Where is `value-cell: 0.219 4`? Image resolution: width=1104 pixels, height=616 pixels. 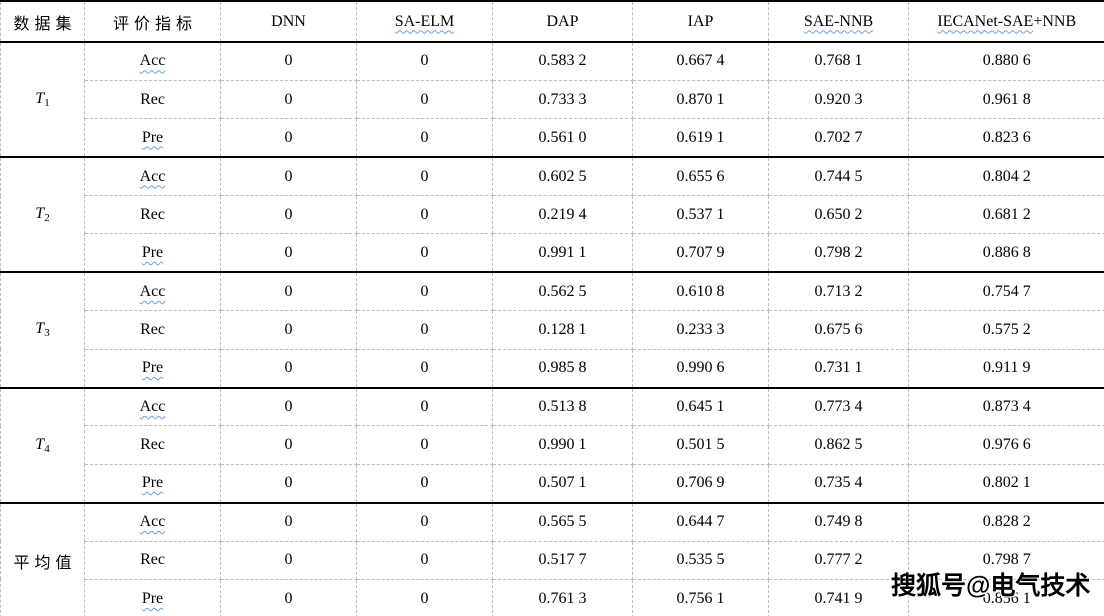 value-cell: 0.219 4 is located at coordinates (562, 215).